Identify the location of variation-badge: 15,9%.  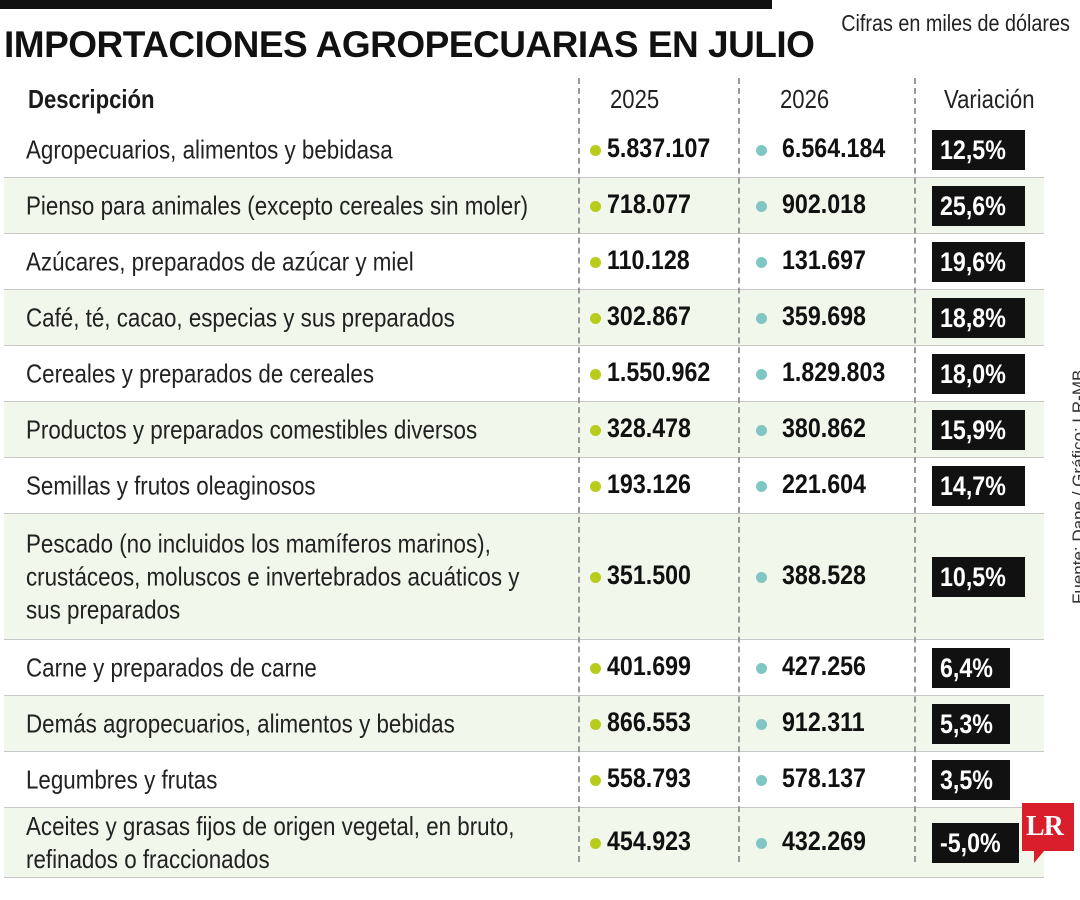
(978, 429).